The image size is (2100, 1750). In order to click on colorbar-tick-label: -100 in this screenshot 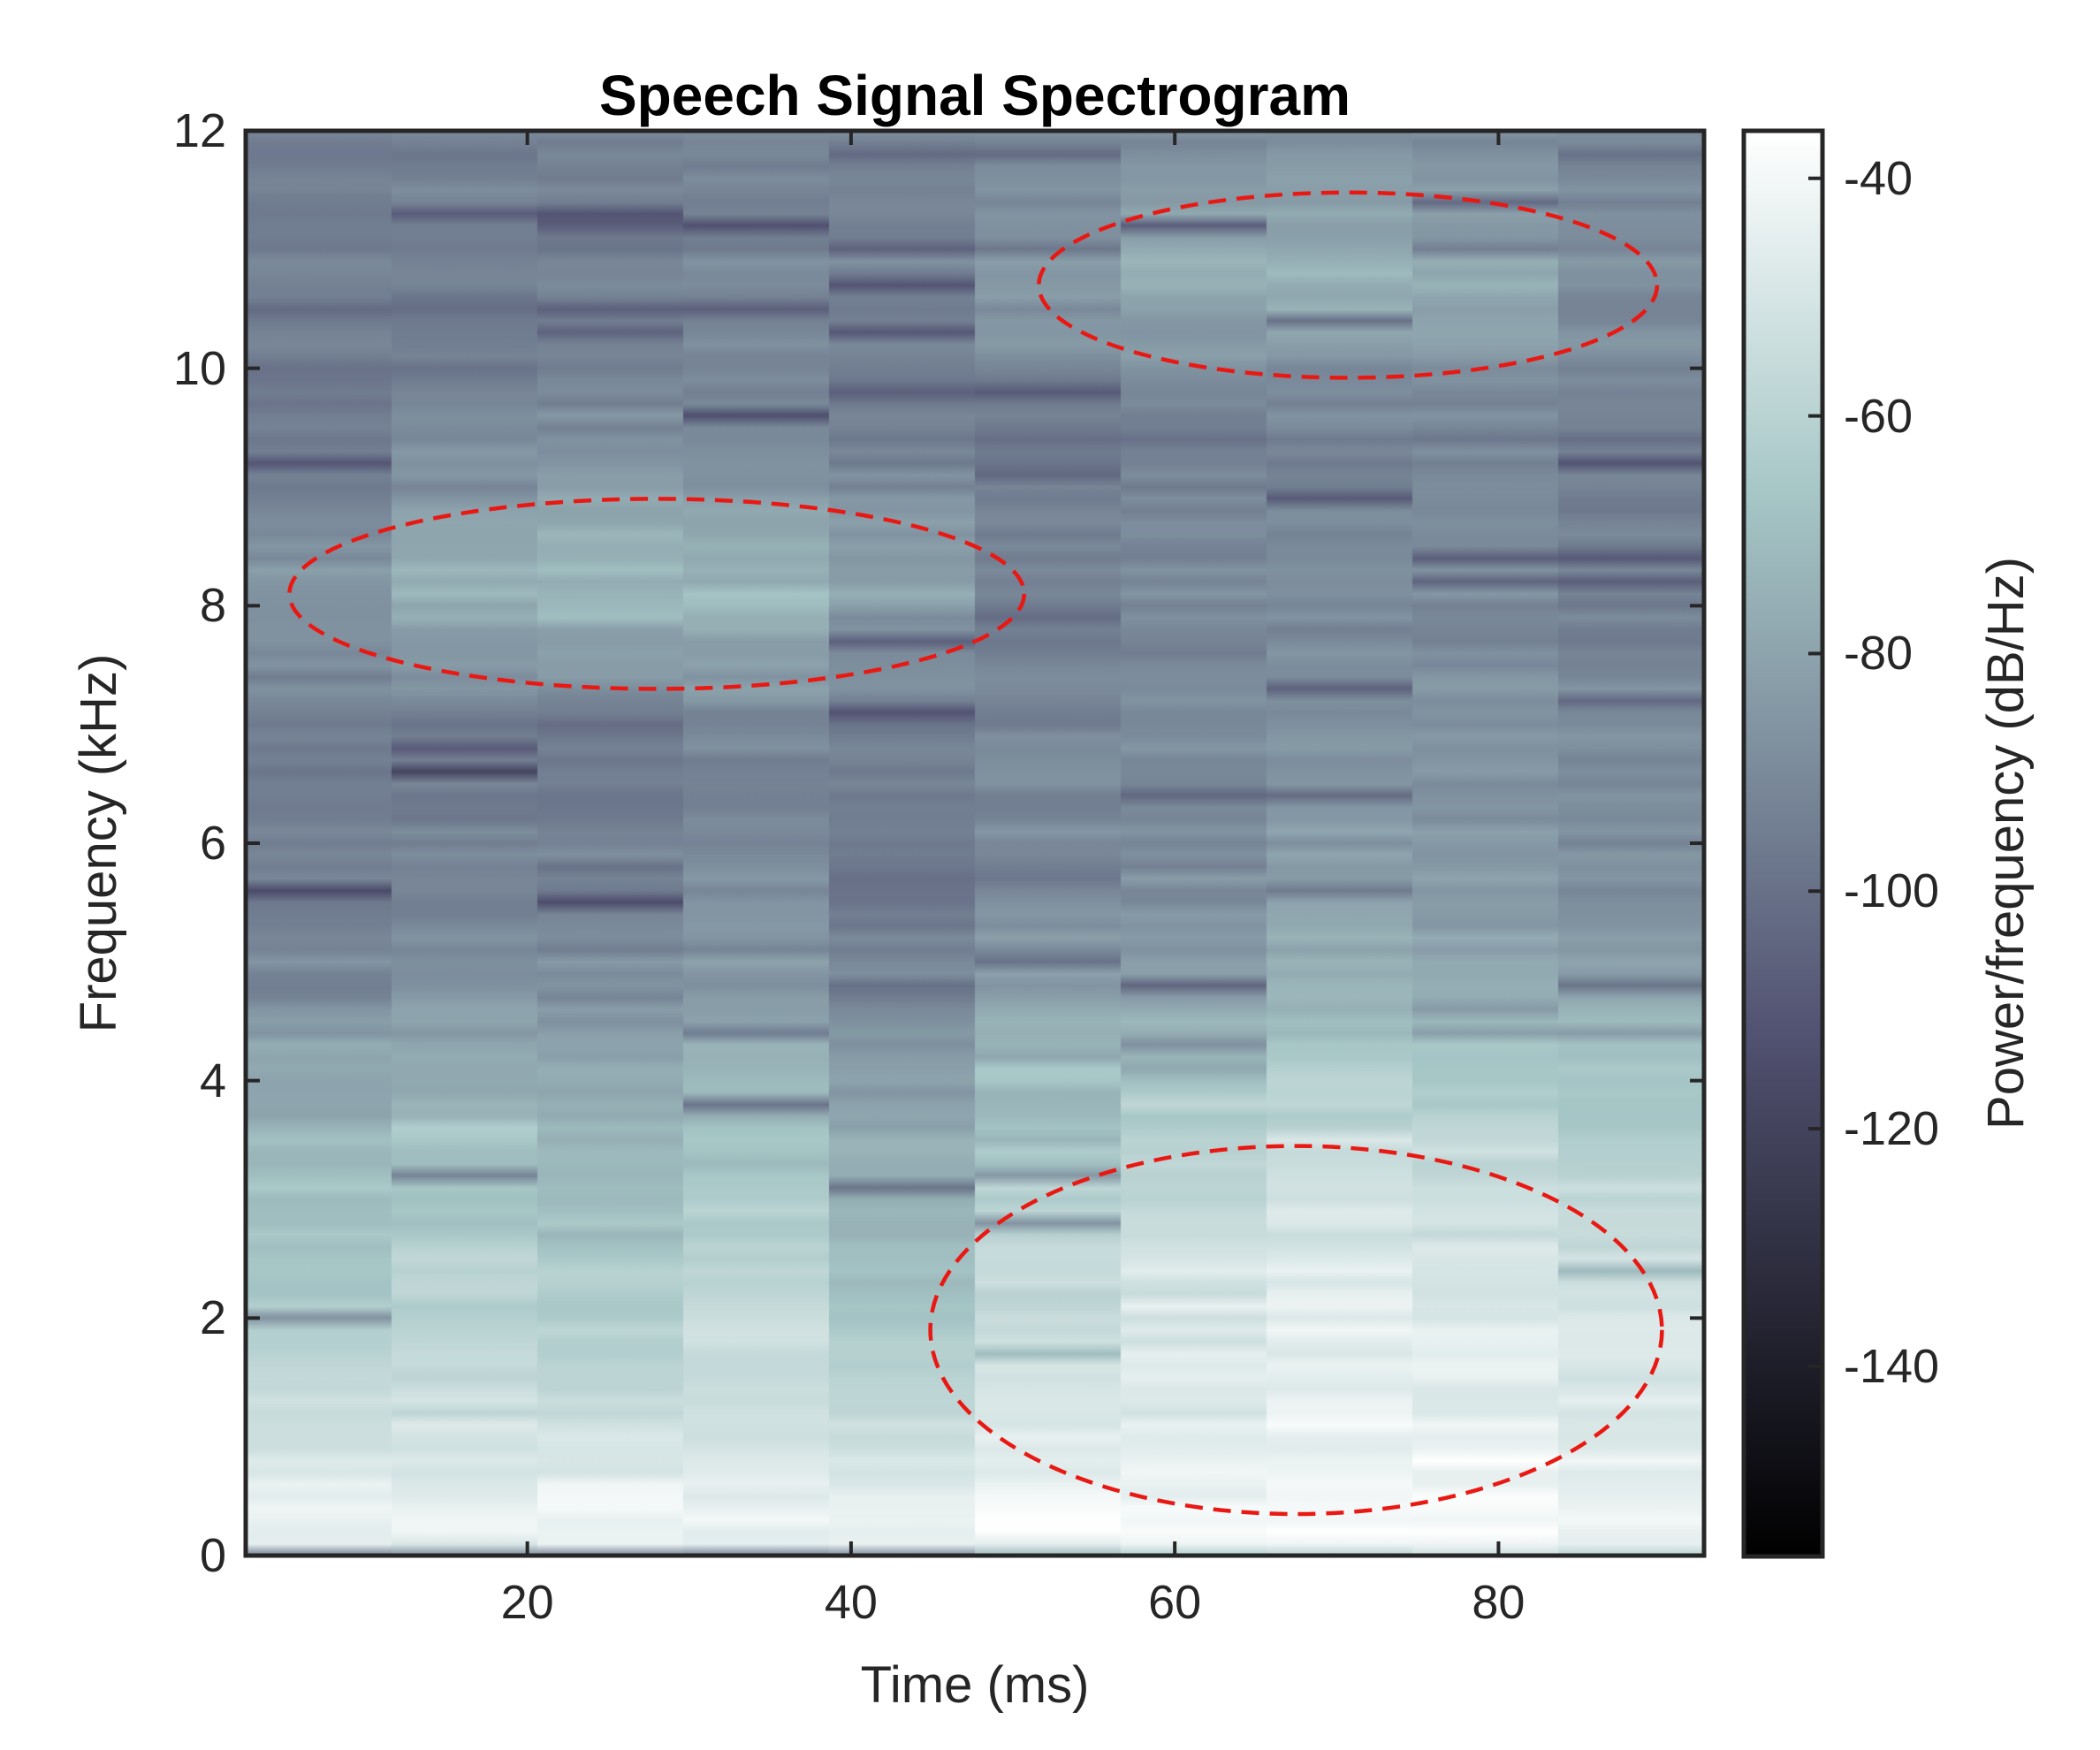, I will do `click(1892, 891)`.